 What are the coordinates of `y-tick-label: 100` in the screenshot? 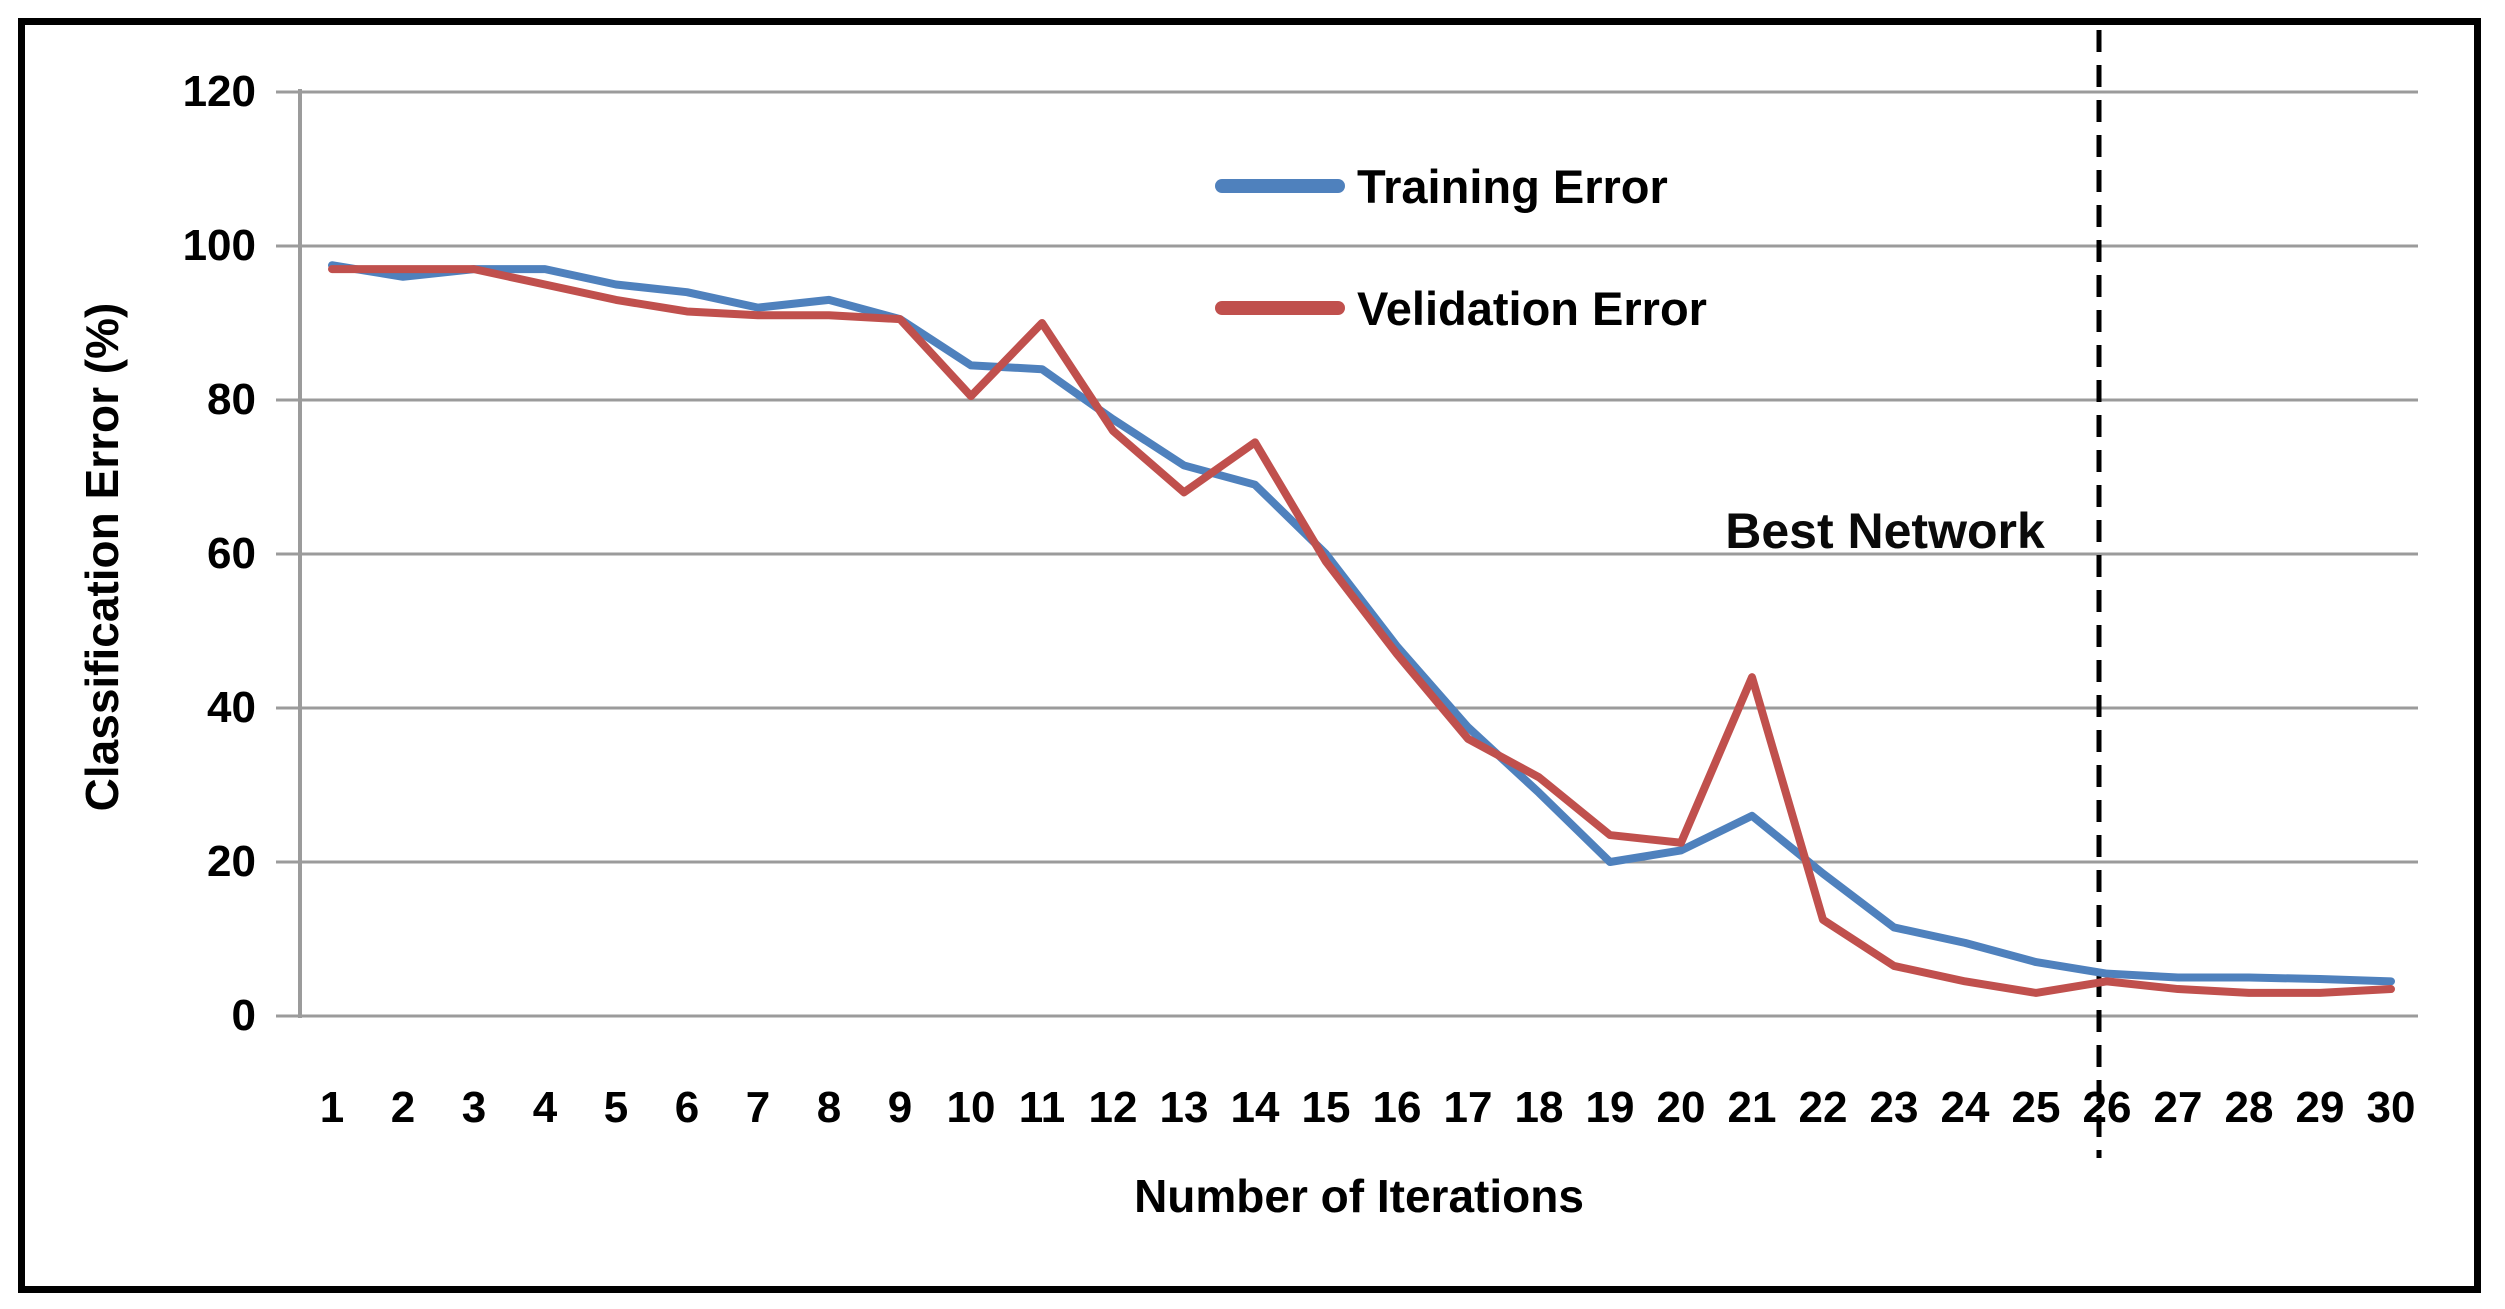 It's located at (219, 245).